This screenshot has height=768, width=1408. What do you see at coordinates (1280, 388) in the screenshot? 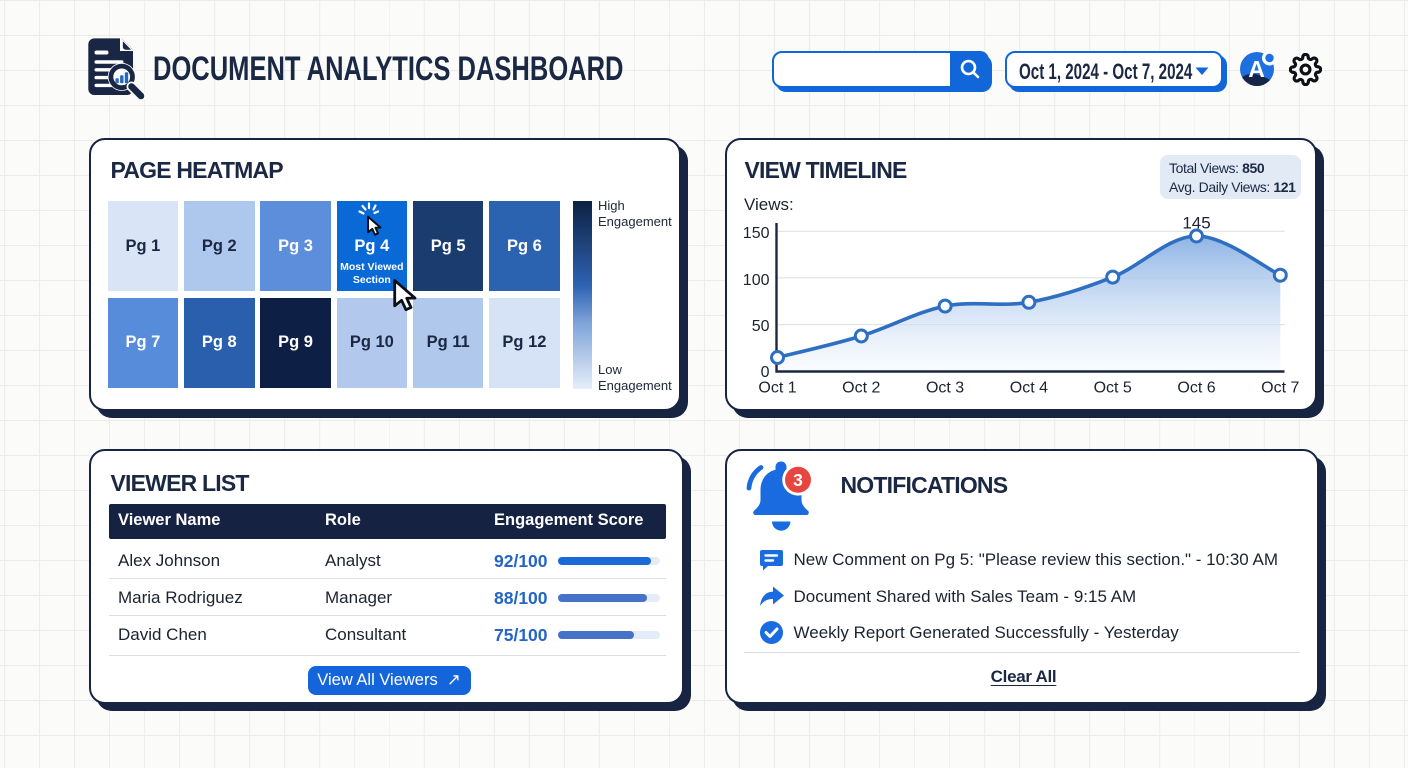
I see `svg-text: Oct 7` at bounding box center [1280, 388].